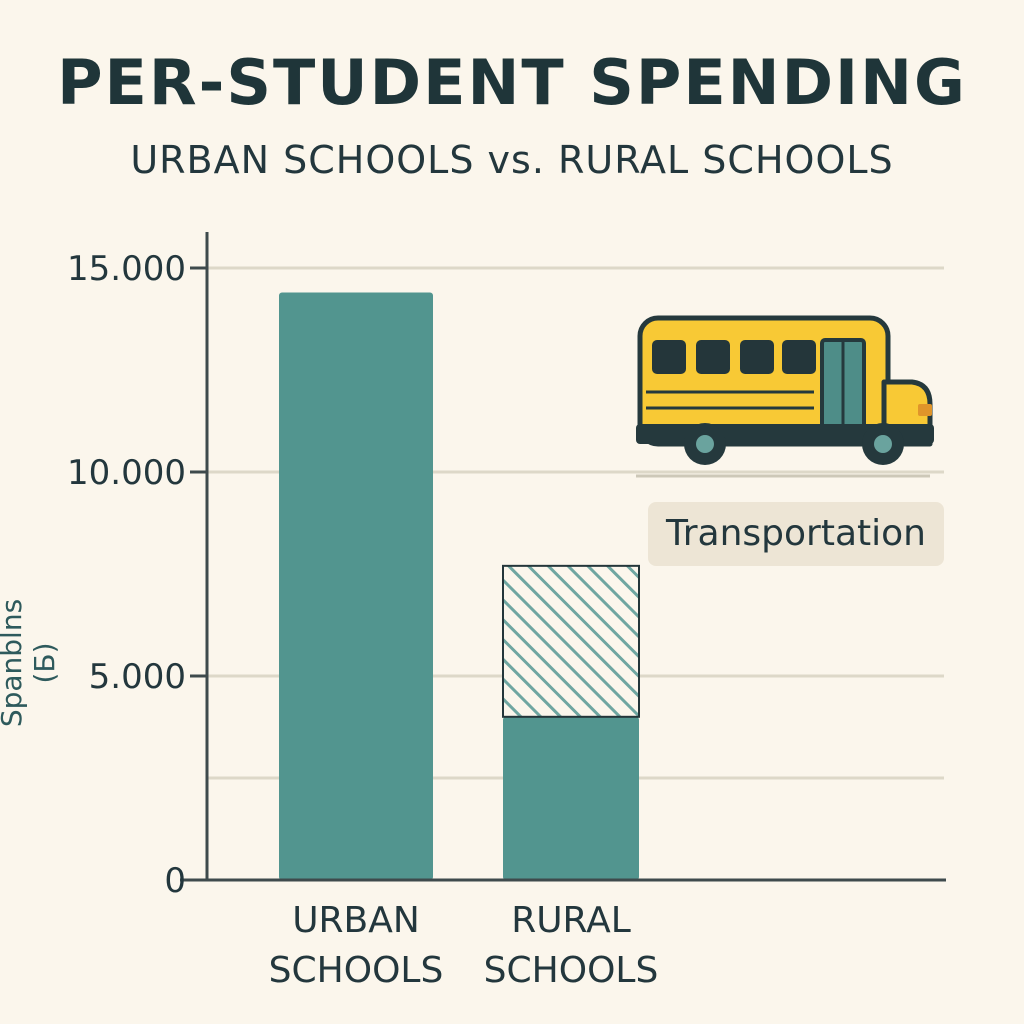 Image resolution: width=1024 pixels, height=1024 pixels. What do you see at coordinates (175, 881) in the screenshot?
I see `y-tick-label-0: 0` at bounding box center [175, 881].